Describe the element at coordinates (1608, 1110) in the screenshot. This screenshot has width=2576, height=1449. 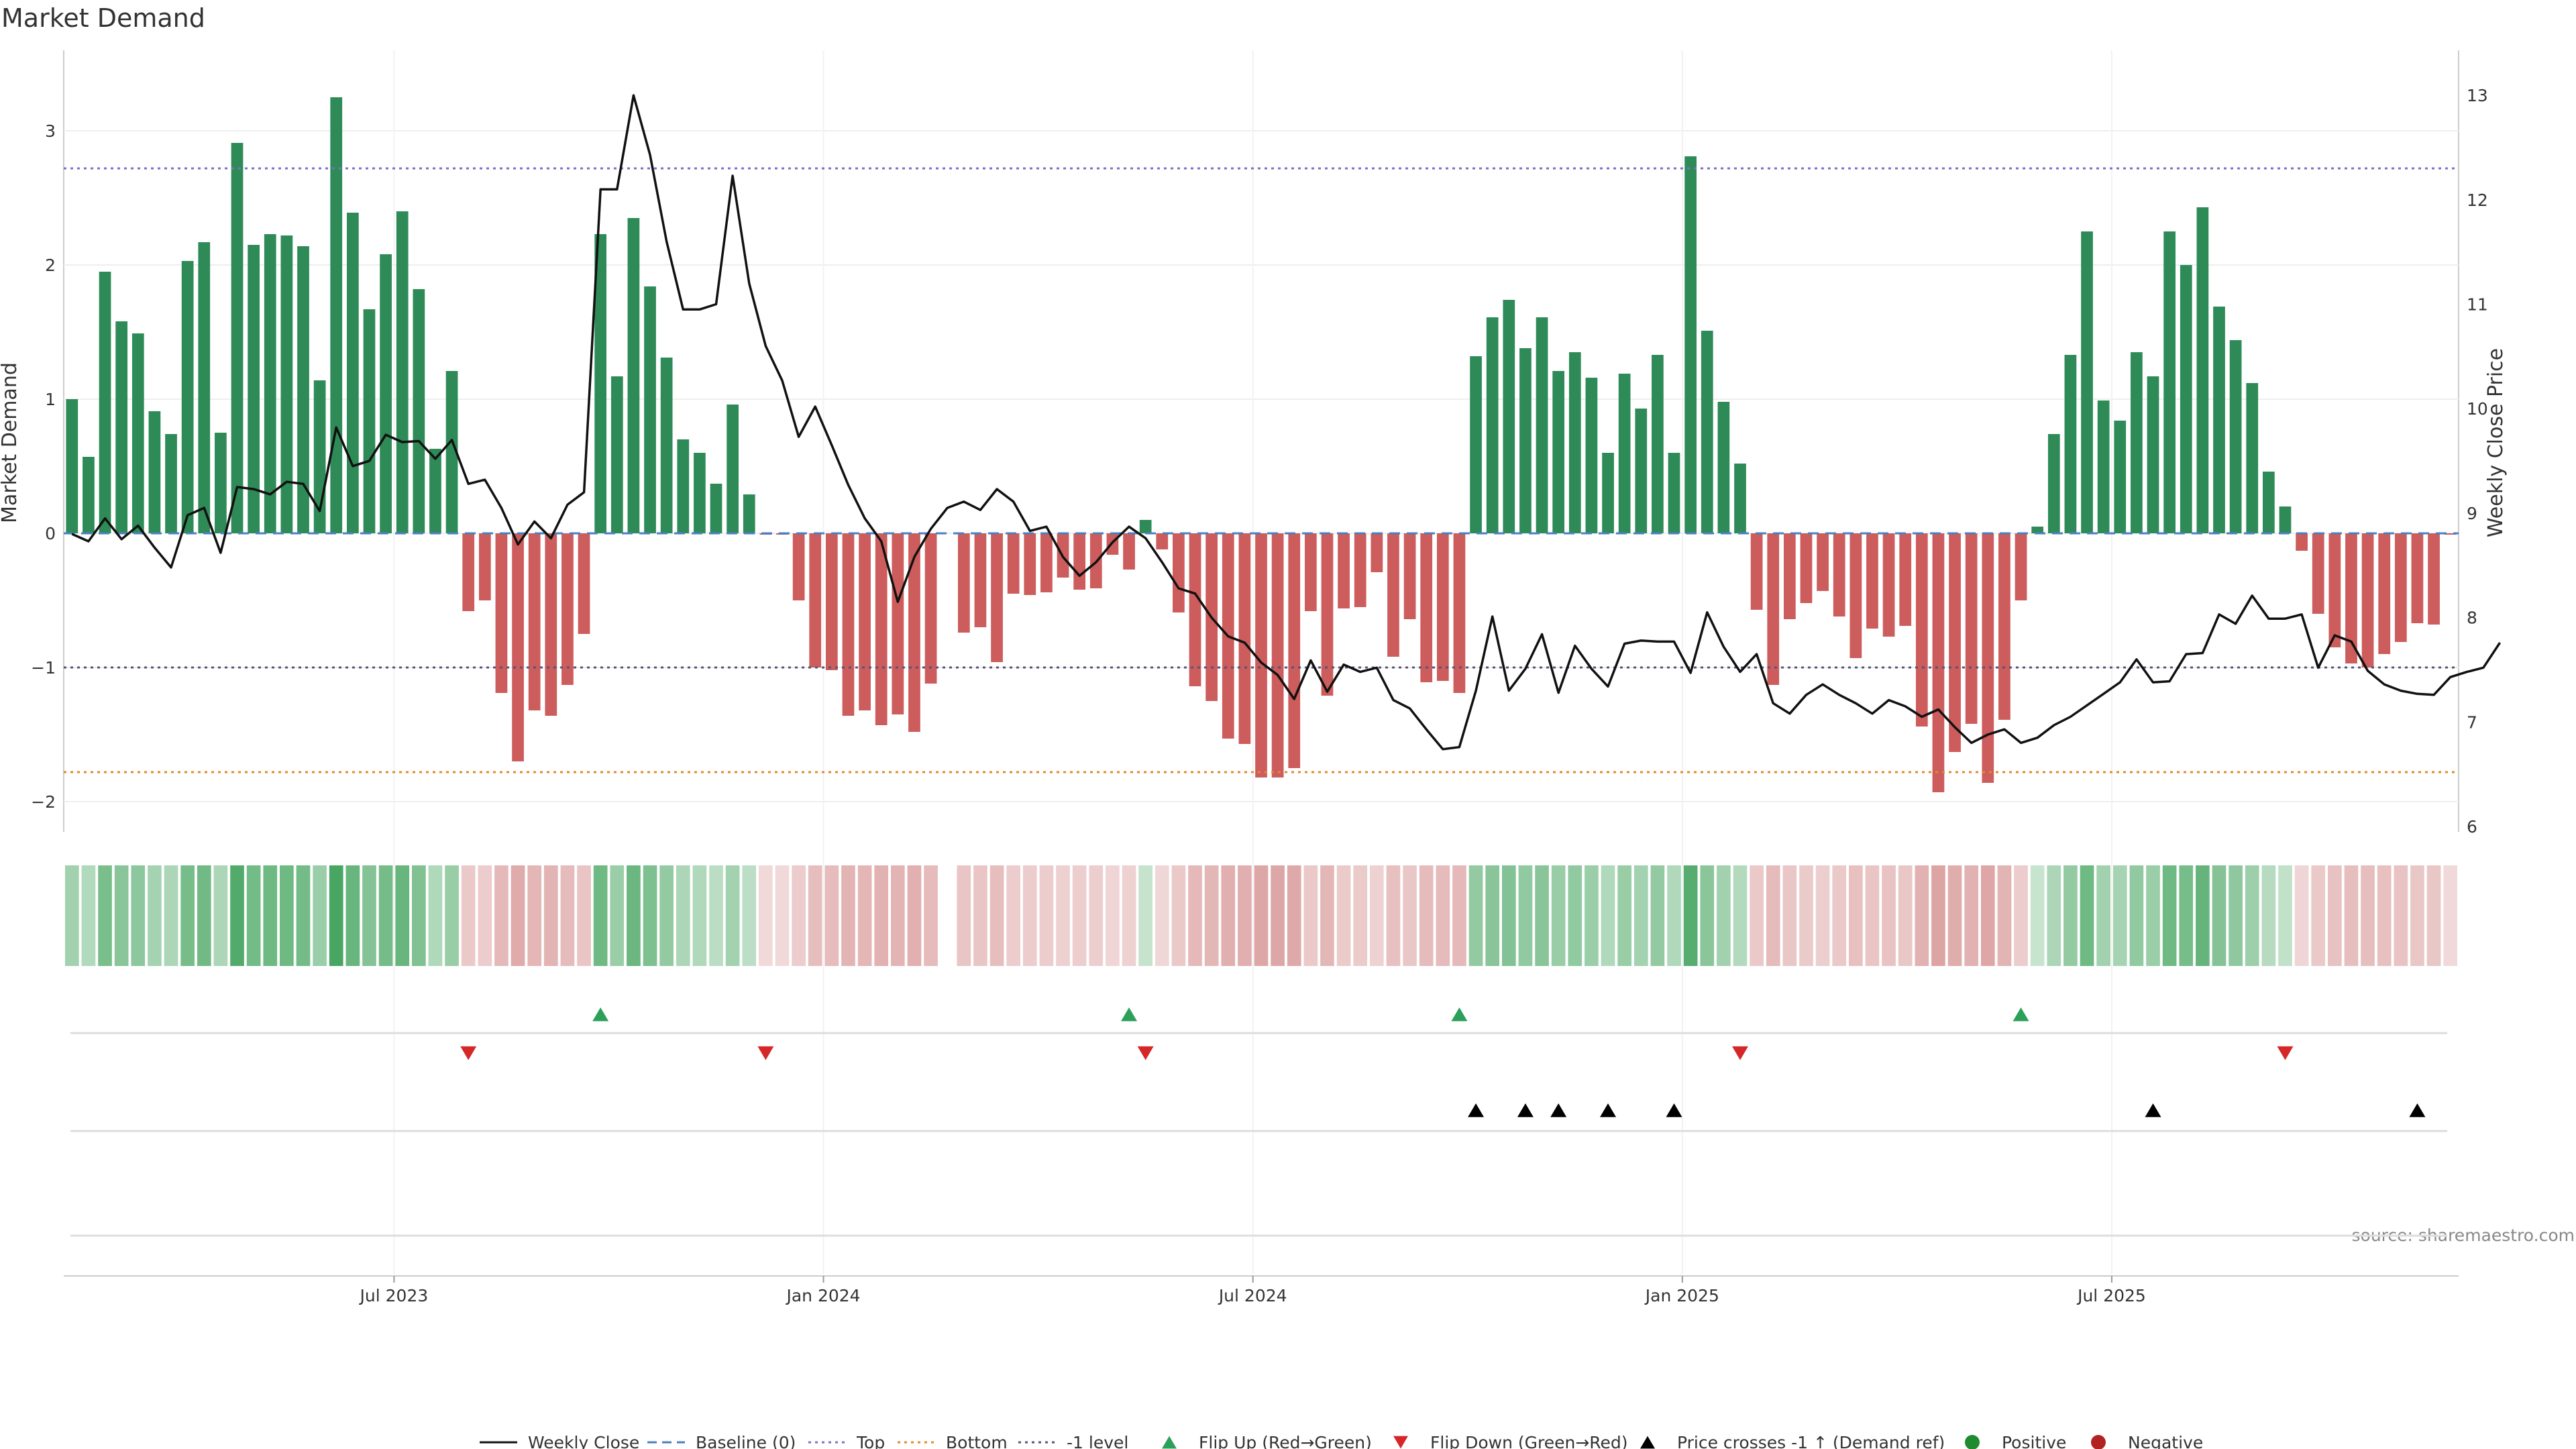
I see `price-cross-marker` at that location.